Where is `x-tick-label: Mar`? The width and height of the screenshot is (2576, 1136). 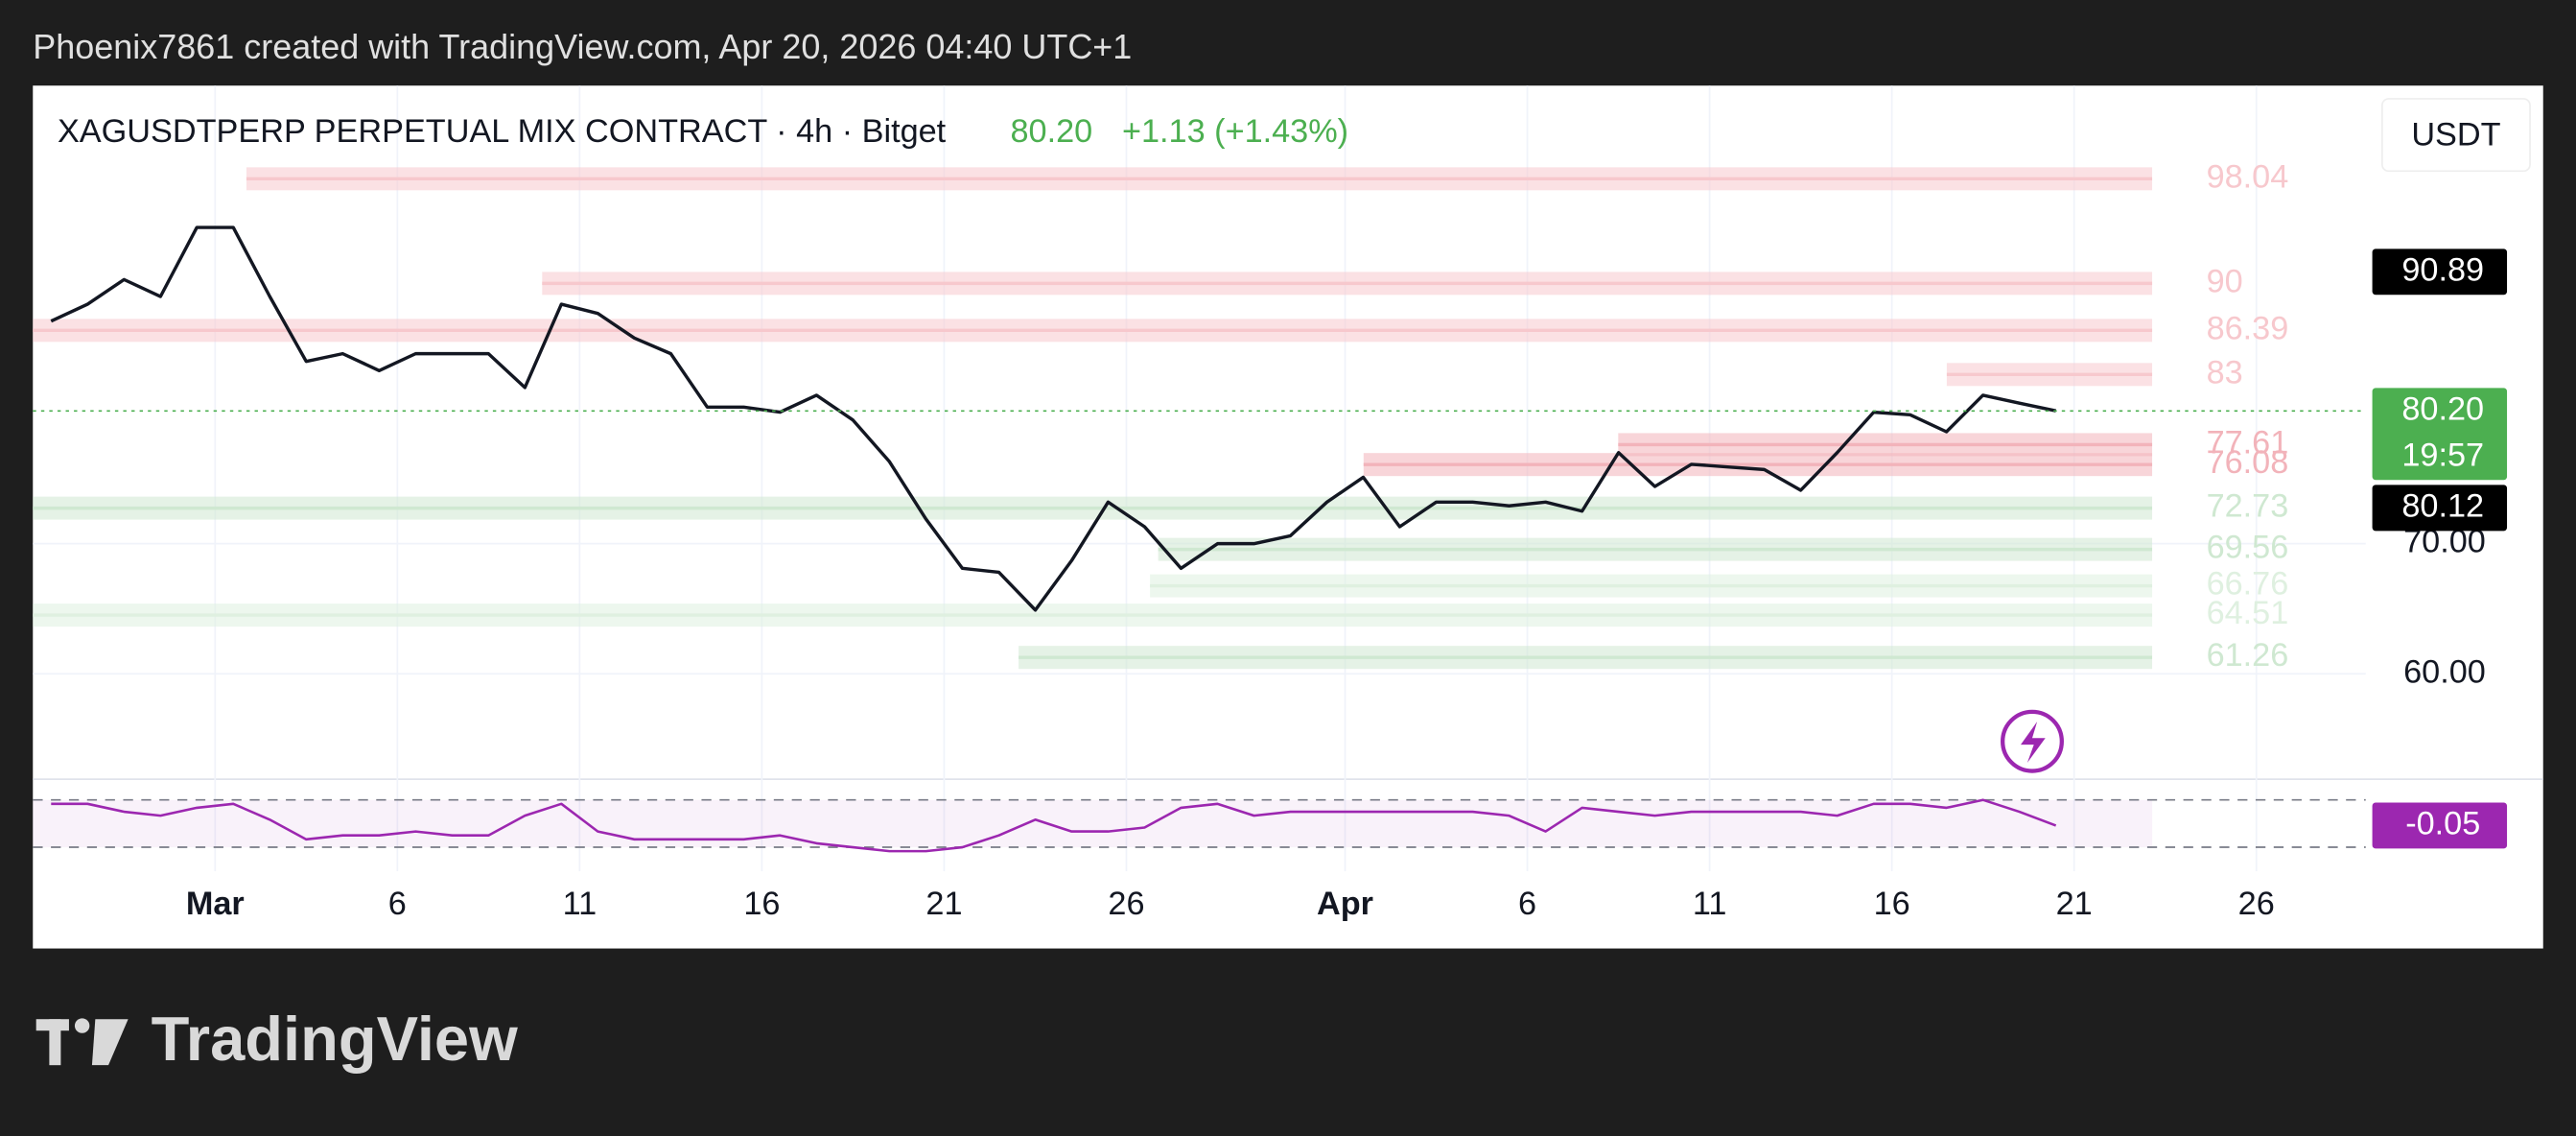 x-tick-label: Mar is located at coordinates (215, 904).